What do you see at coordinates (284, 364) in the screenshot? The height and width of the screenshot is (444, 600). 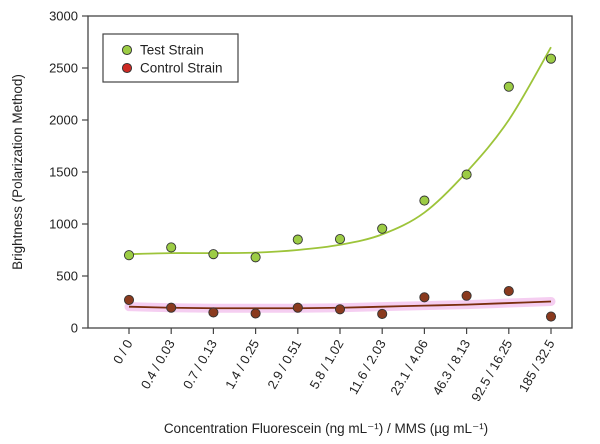 I see `x-tick-label: 2.9 / 0.51` at bounding box center [284, 364].